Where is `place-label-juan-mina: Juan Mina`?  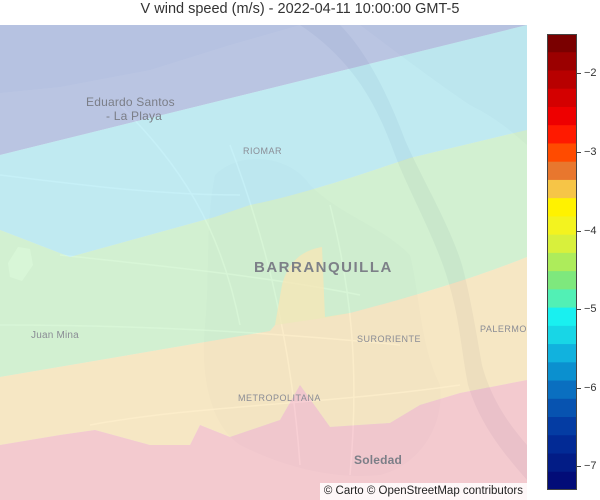 place-label-juan-mina: Juan Mina is located at coordinates (55, 335).